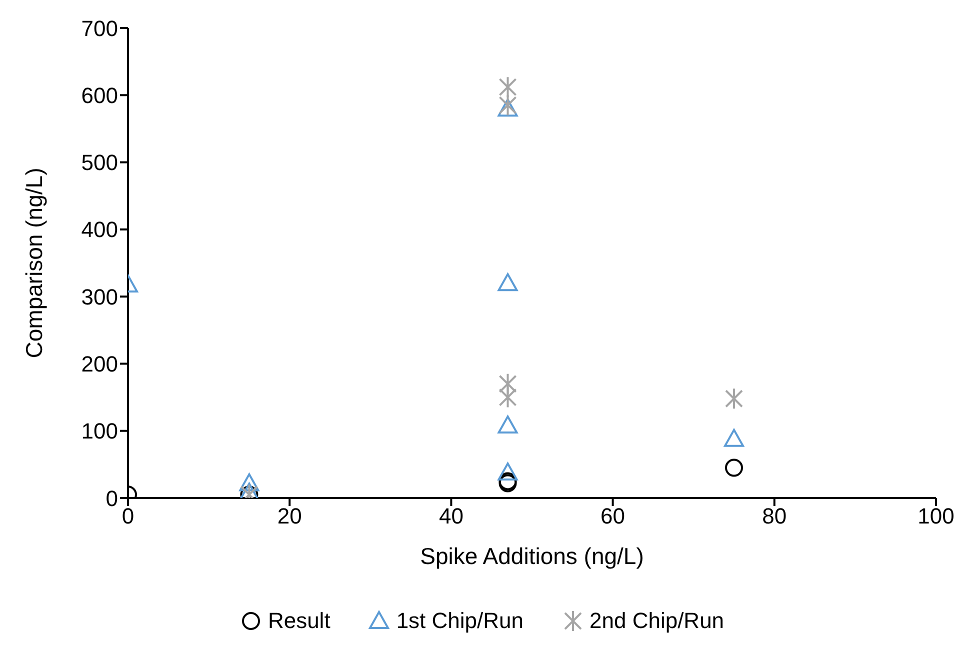 This screenshot has height=652, width=968. What do you see at coordinates (460, 621) in the screenshot?
I see `legend-label: 1st Chip/Run` at bounding box center [460, 621].